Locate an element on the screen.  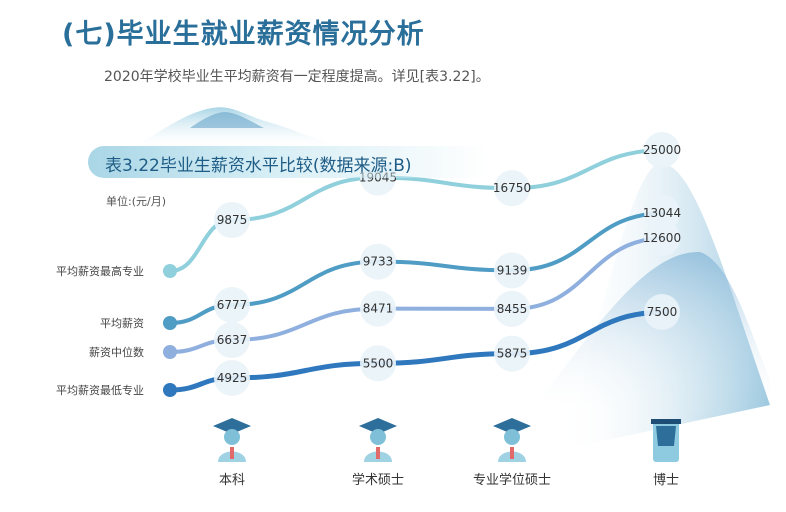
legend-label-average: 平均薪资 is located at coordinates (122, 323).